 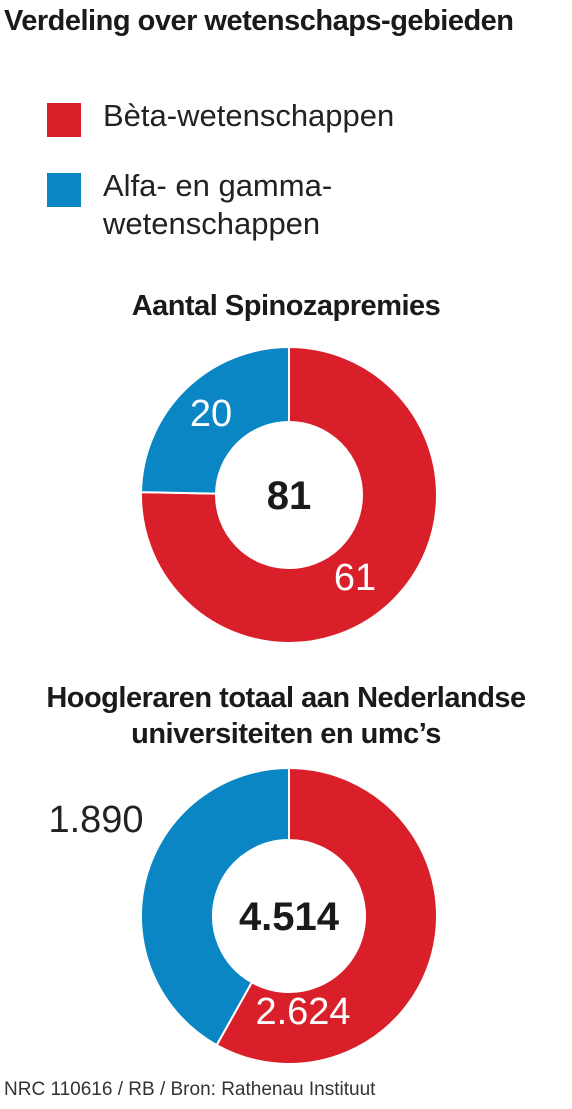 I want to click on legend-swatch-beta, so click(x=64, y=120).